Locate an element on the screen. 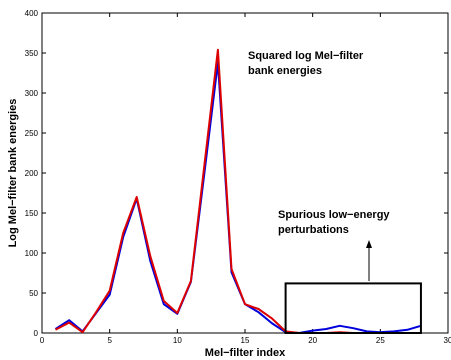 The width and height of the screenshot is (451, 360). x-tick-label: 25 is located at coordinates (380, 340).